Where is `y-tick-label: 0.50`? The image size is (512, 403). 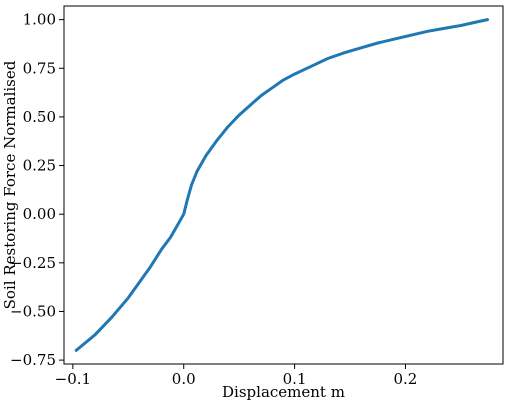 y-tick-label: 0.50 is located at coordinates (39, 117).